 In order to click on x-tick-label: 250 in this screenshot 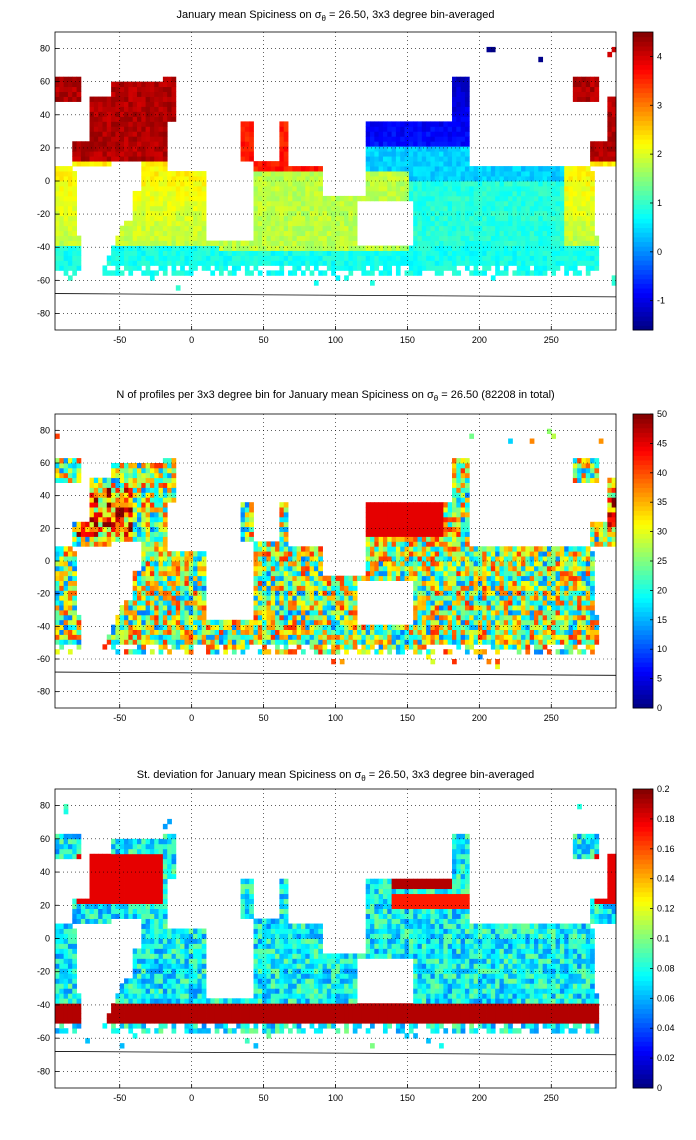, I will do `click(551, 340)`.